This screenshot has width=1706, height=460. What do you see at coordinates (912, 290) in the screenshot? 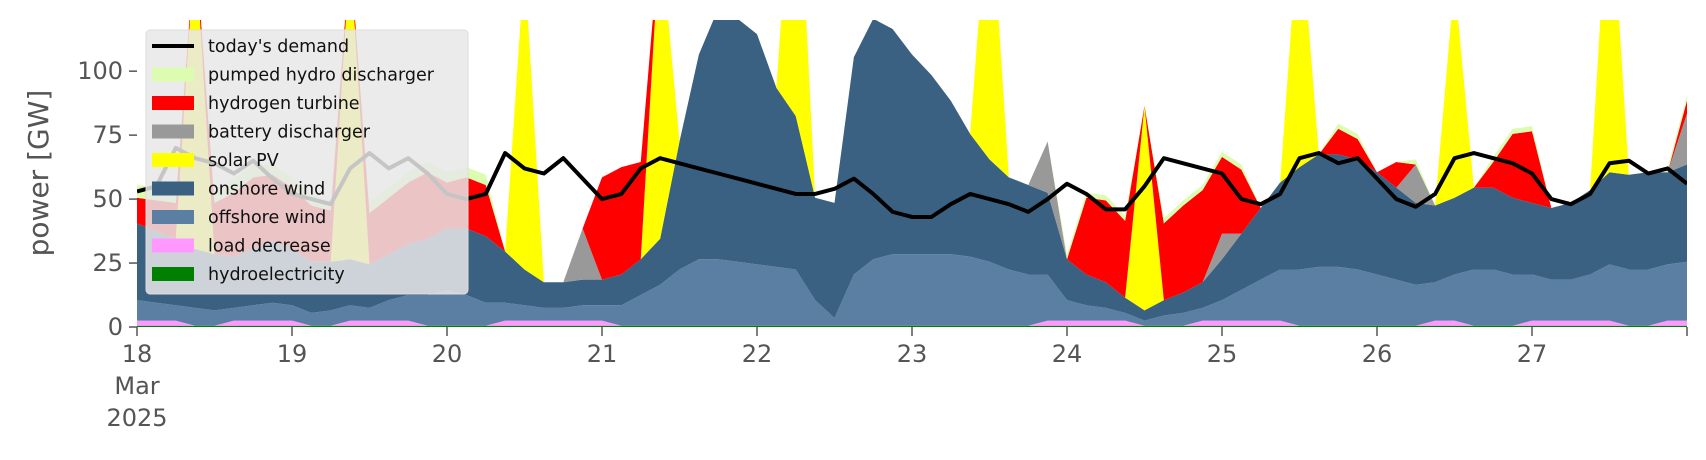
I see `area-offshore-wind` at bounding box center [912, 290].